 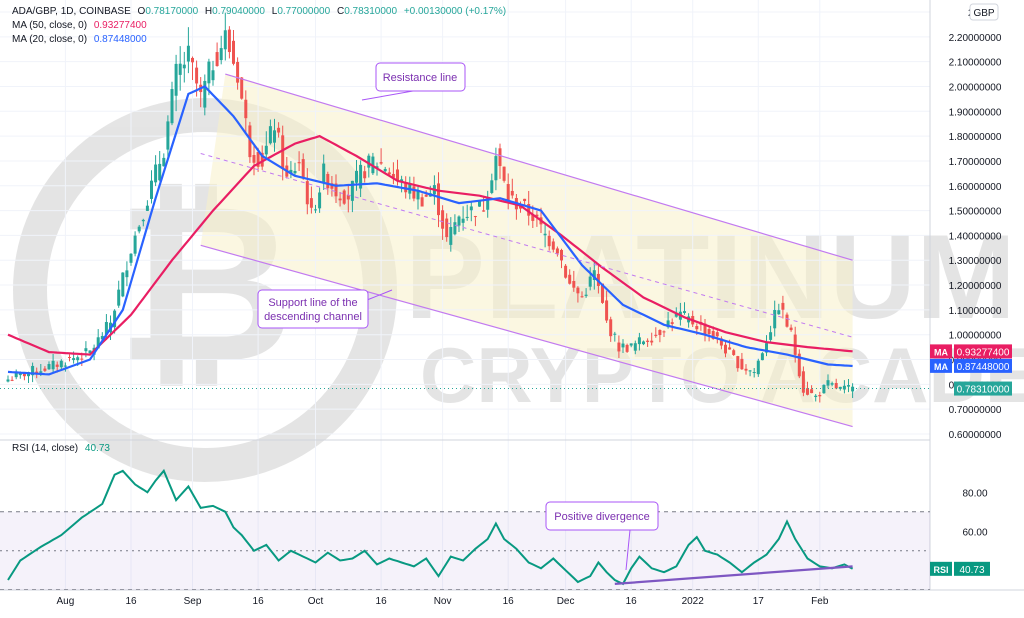 I want to click on price-tick-label: 0.60000000, so click(x=975, y=435).